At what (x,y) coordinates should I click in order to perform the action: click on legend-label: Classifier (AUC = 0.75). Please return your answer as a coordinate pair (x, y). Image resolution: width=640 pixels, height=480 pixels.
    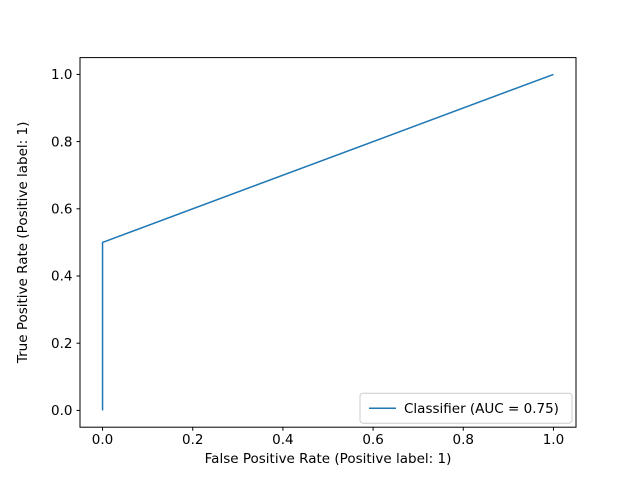
    Looking at the image, I should click on (481, 409).